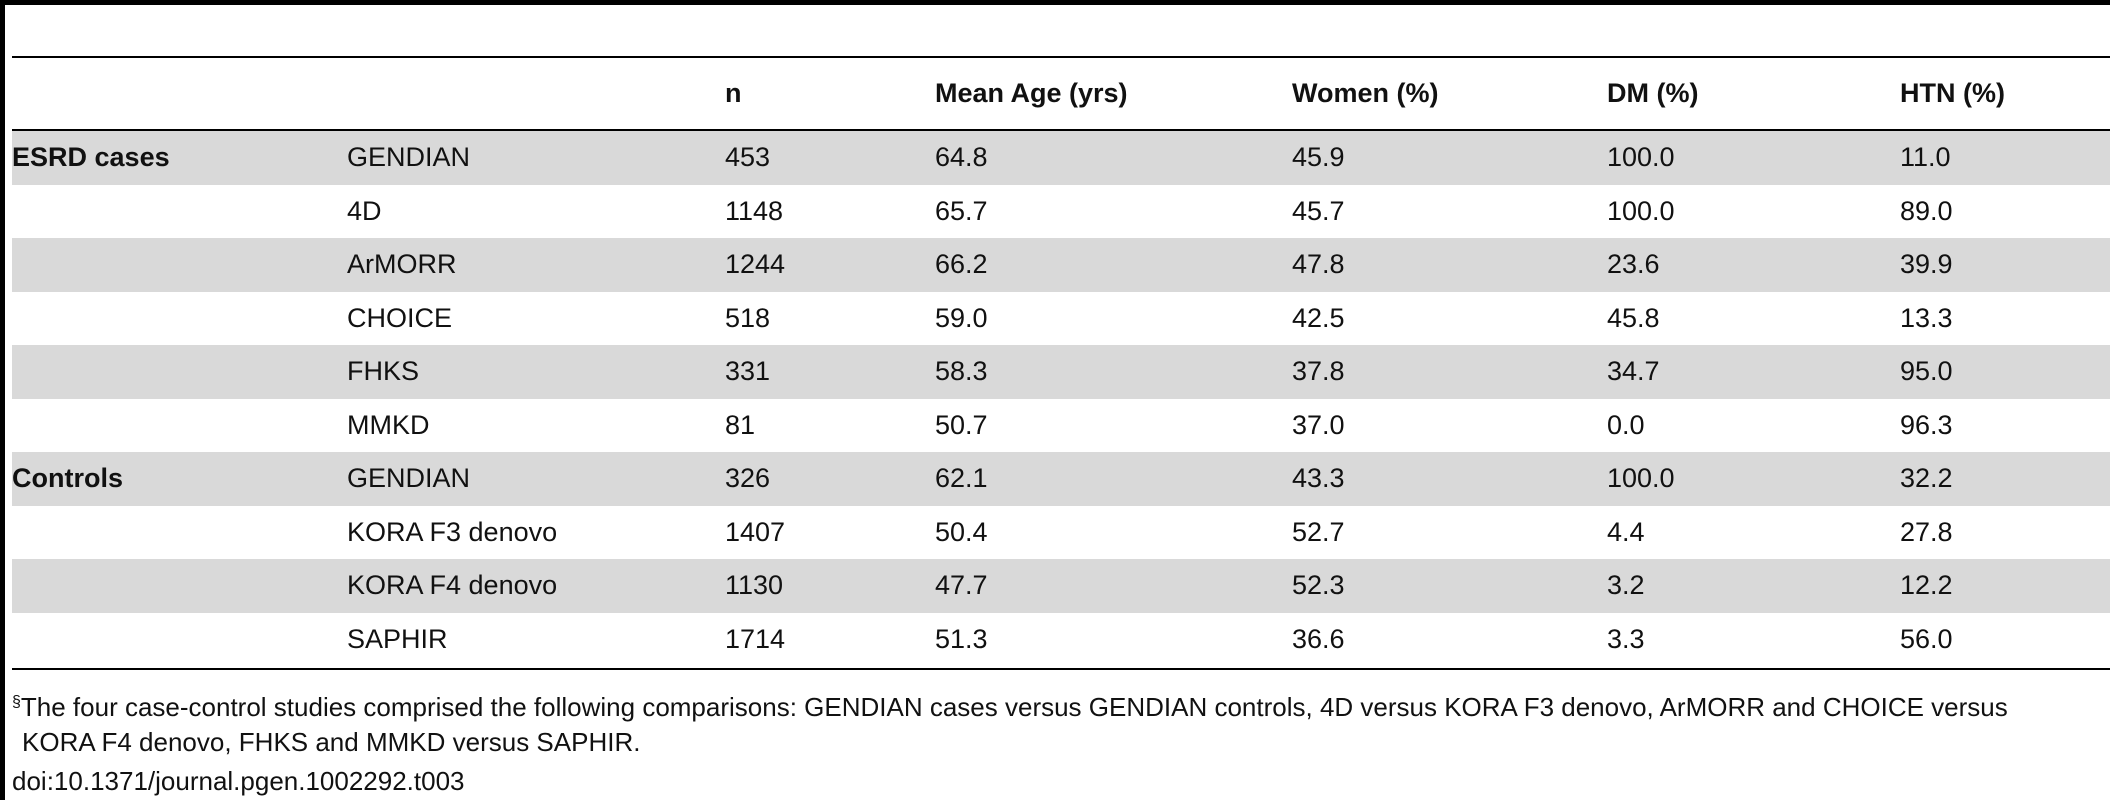 The height and width of the screenshot is (800, 2110). I want to click on left-border, so click(2, 400).